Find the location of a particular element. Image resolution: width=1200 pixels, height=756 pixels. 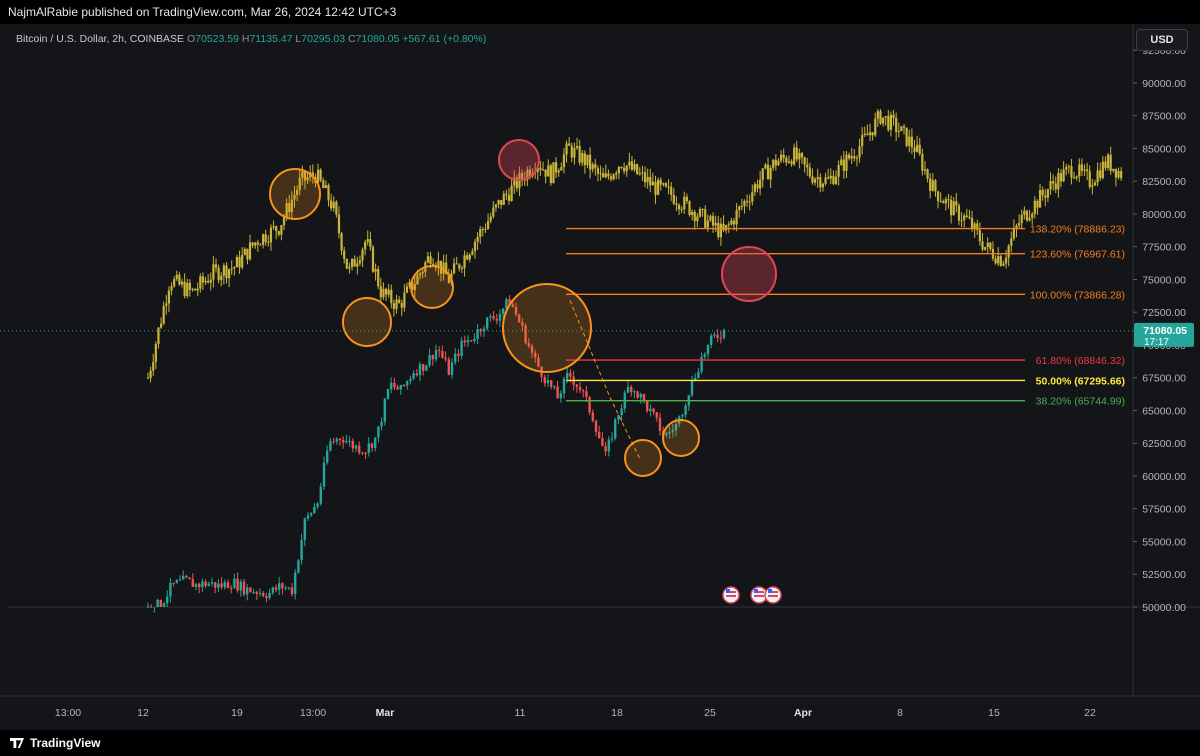

orange-highlight-circle is located at coordinates (547, 328).